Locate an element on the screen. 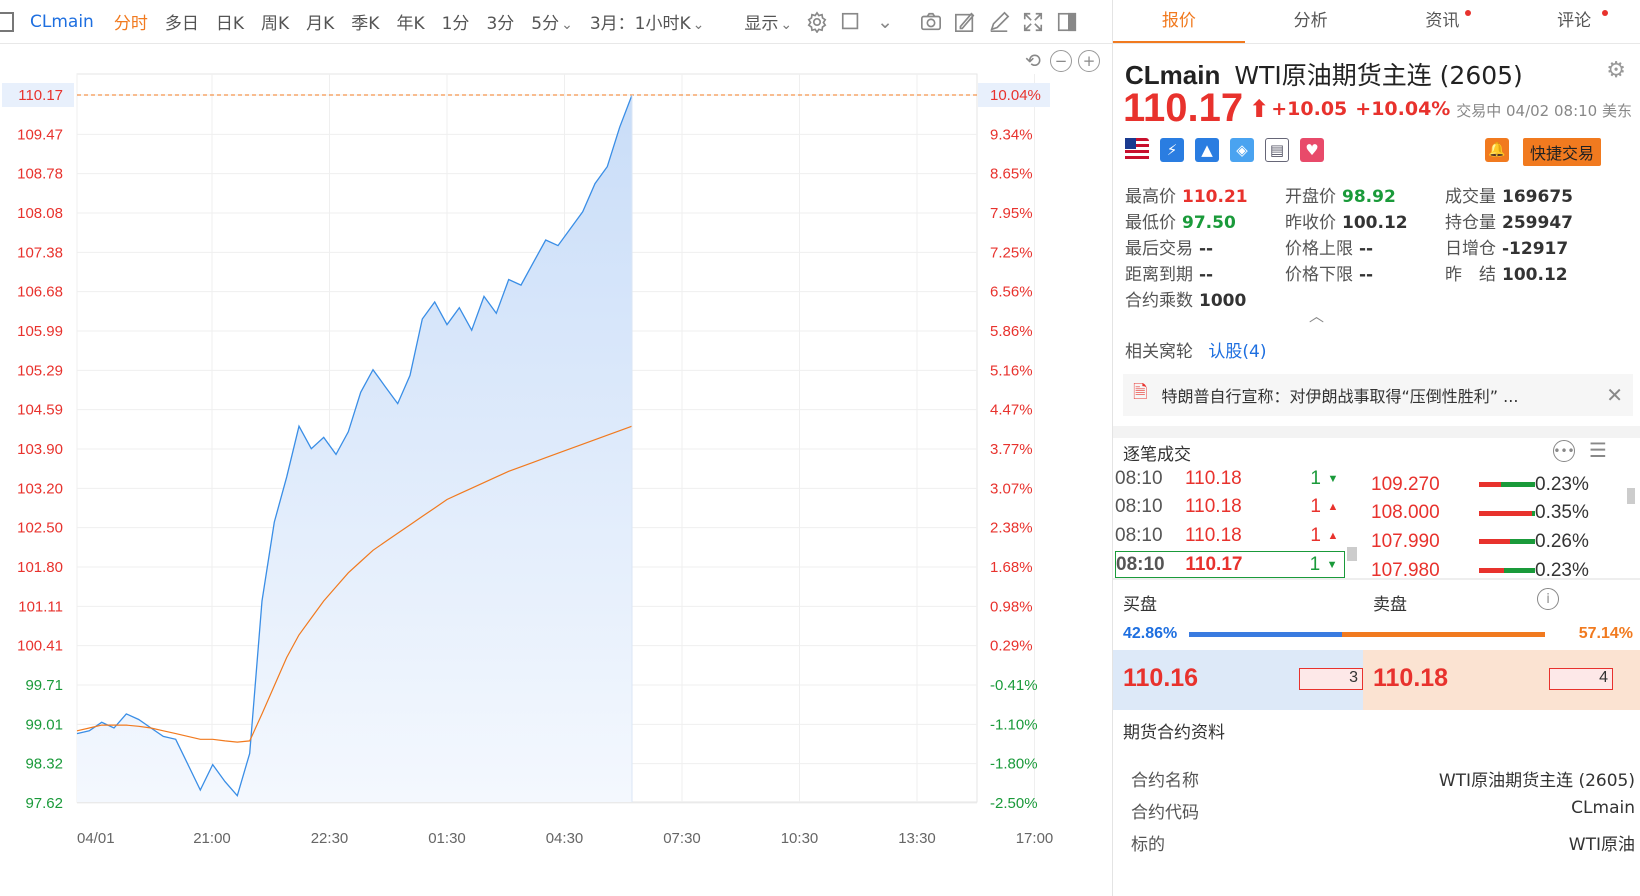 The image size is (1640, 896). bar-buy is located at coordinates (1518, 484).